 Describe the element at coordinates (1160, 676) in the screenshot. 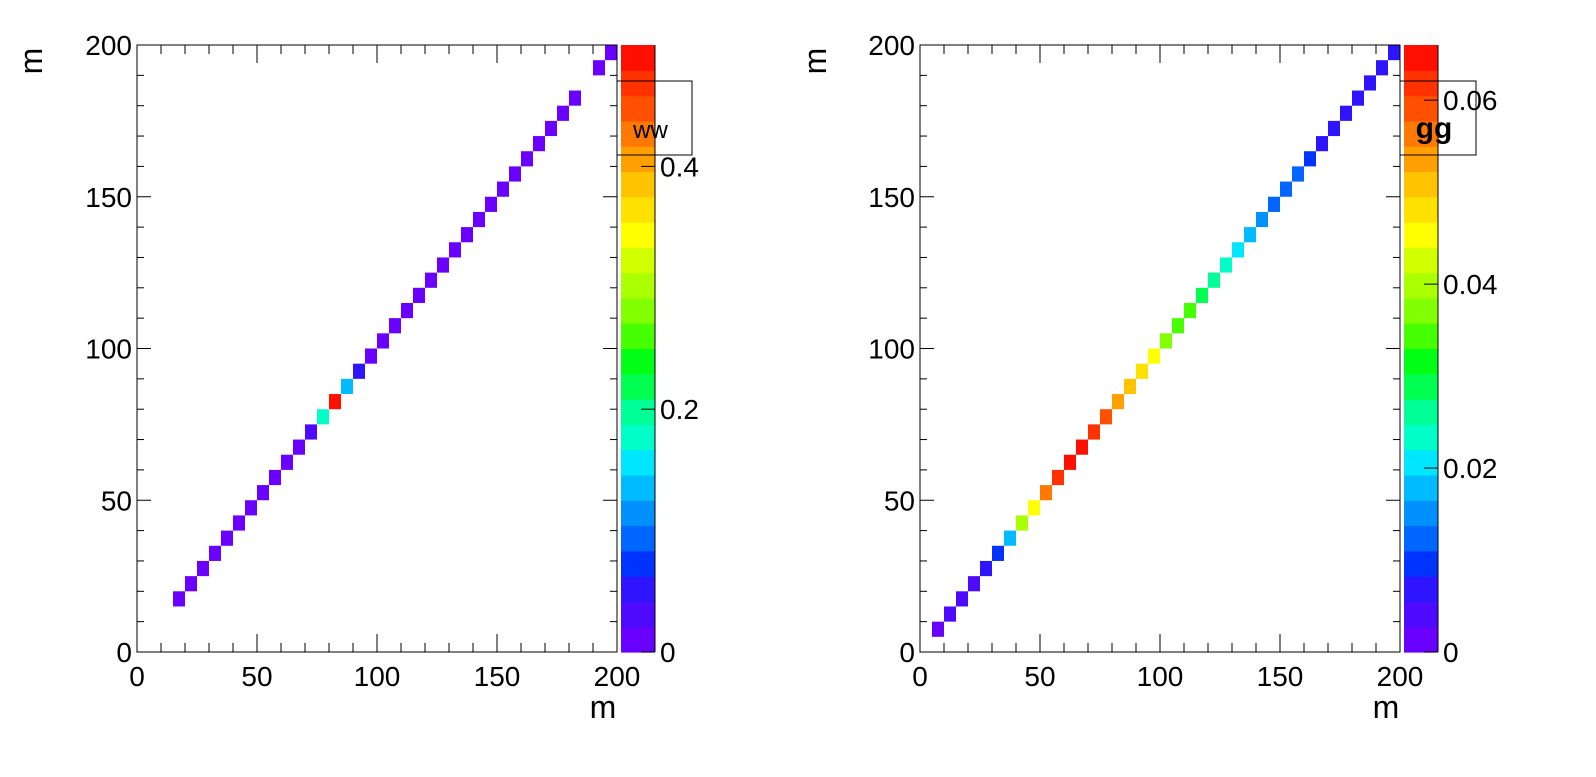

I see `x-tick-label: 100` at that location.